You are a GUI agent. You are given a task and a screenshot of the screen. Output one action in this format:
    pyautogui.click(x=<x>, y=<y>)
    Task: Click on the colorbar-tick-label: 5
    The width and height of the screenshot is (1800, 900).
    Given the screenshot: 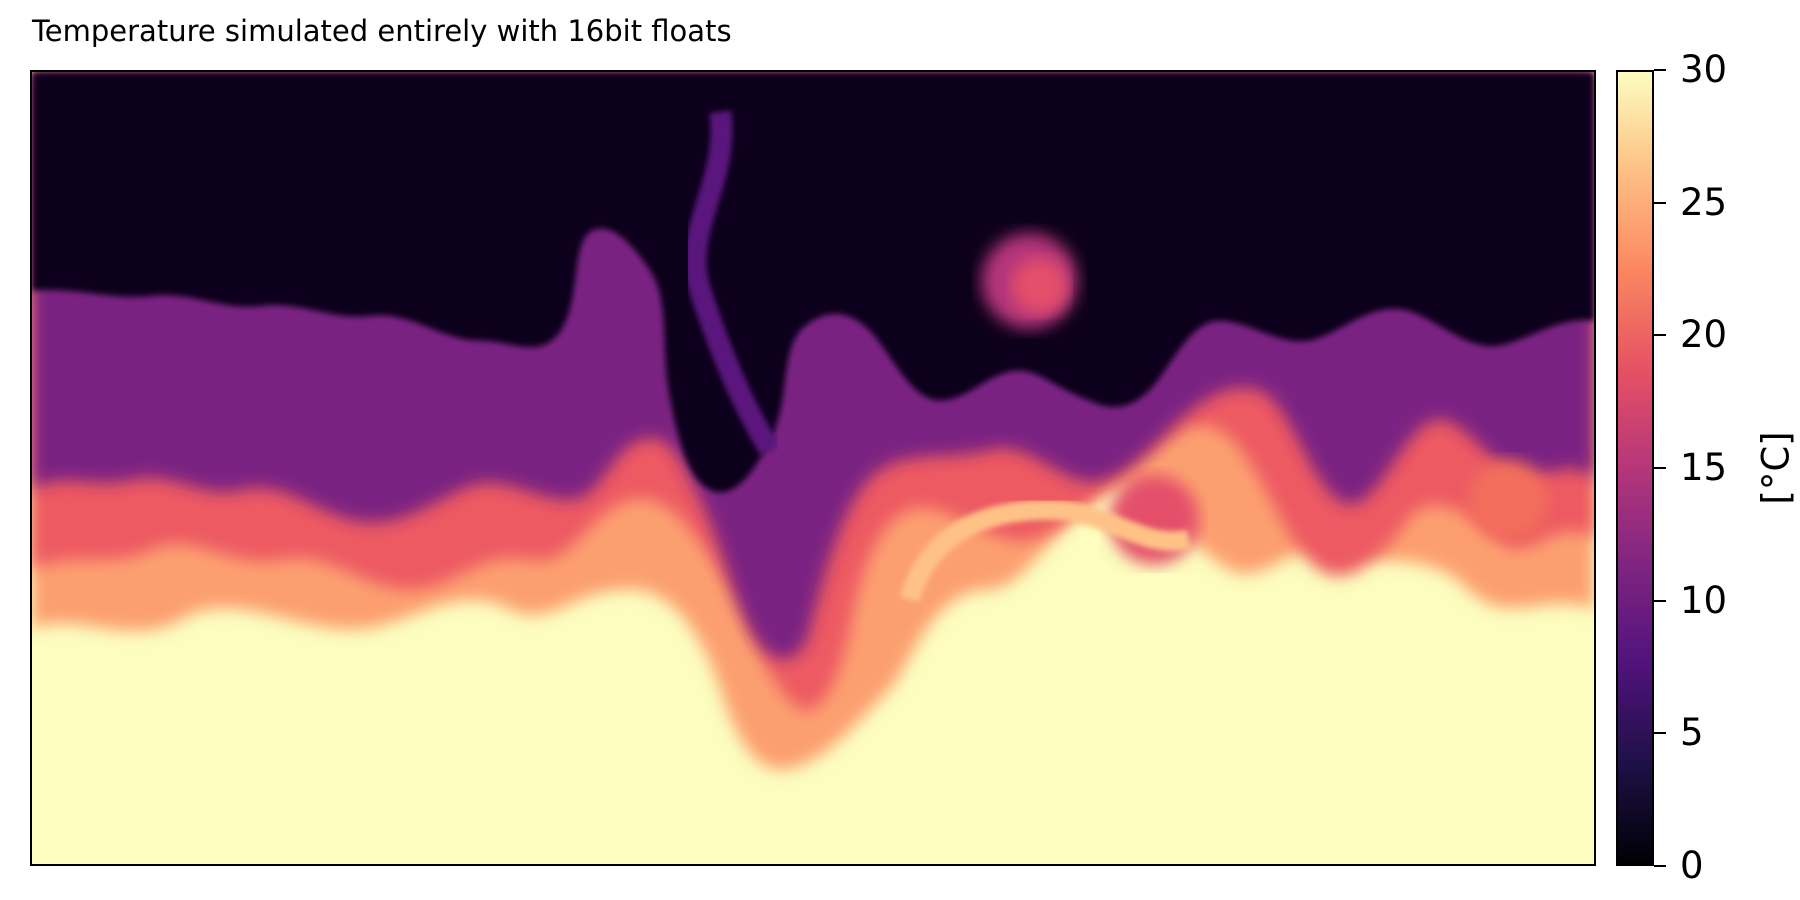 What is the action you would take?
    pyautogui.click(x=1692, y=732)
    